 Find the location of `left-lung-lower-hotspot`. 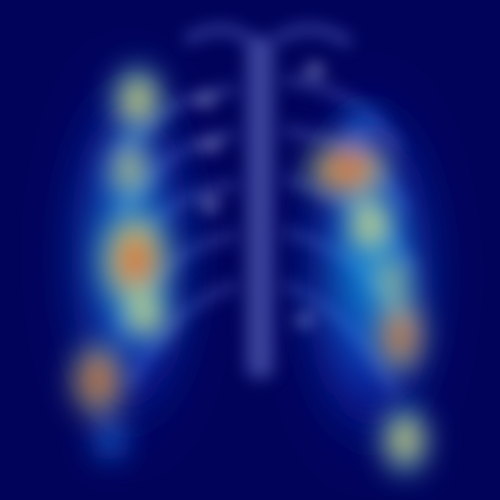

left-lung-lower-hotspot is located at coordinates (400, 335).